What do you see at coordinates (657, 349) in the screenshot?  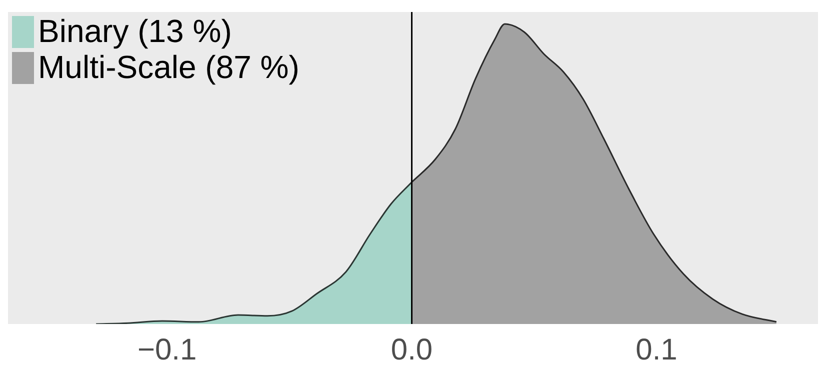 I see `x-tick-label: 0.1` at bounding box center [657, 349].